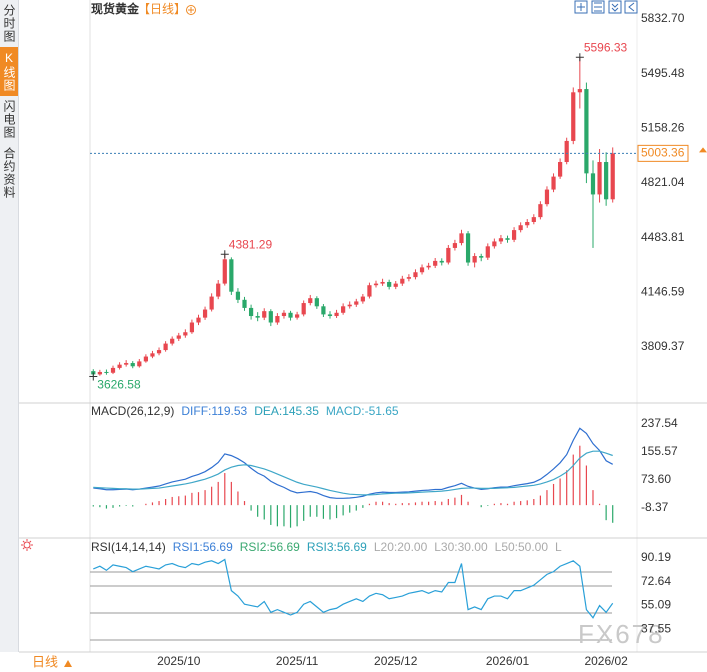  I want to click on indicator-label: DEA:145.35, so click(286, 411).